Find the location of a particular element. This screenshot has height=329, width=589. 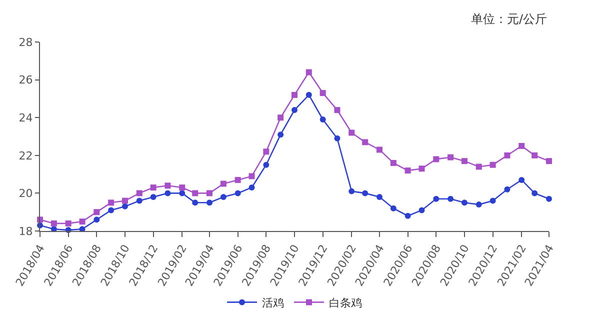

text: 单位：元/公斤 is located at coordinates (509, 19).